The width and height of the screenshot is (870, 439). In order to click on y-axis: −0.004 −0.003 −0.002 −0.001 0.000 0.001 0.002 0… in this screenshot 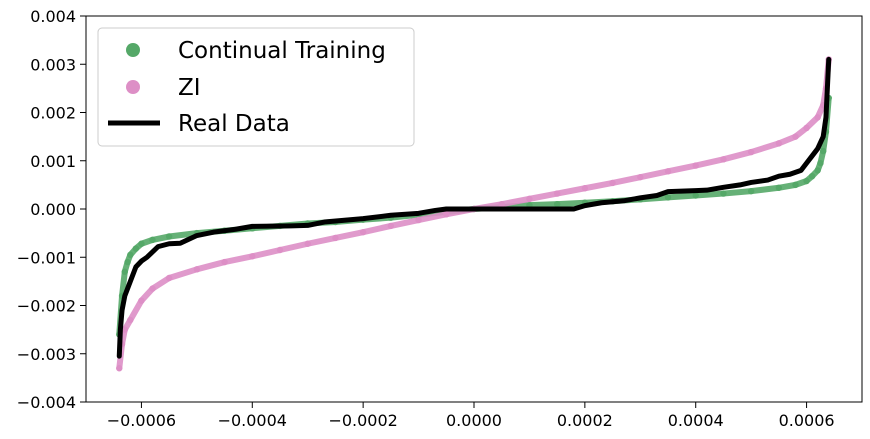, I will do `click(51, 209)`.